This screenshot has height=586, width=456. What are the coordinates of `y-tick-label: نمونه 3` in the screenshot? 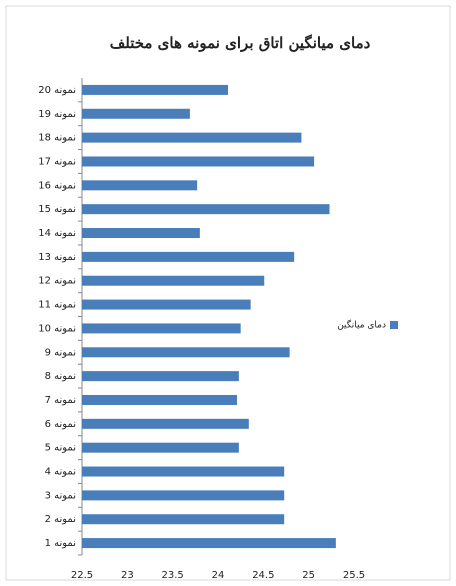 It's located at (60, 495).